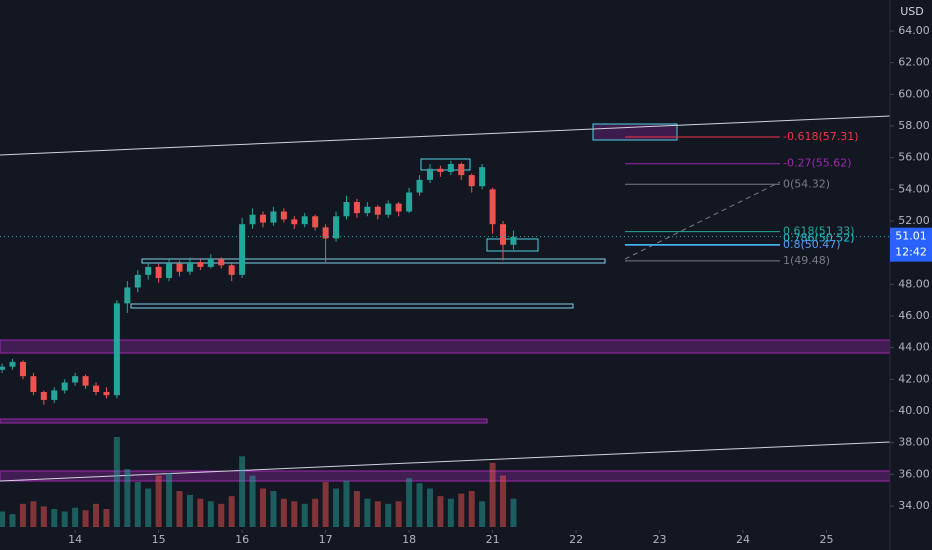 Image resolution: width=932 pixels, height=550 pixels. I want to click on x-tick-label: 16, so click(242, 539).